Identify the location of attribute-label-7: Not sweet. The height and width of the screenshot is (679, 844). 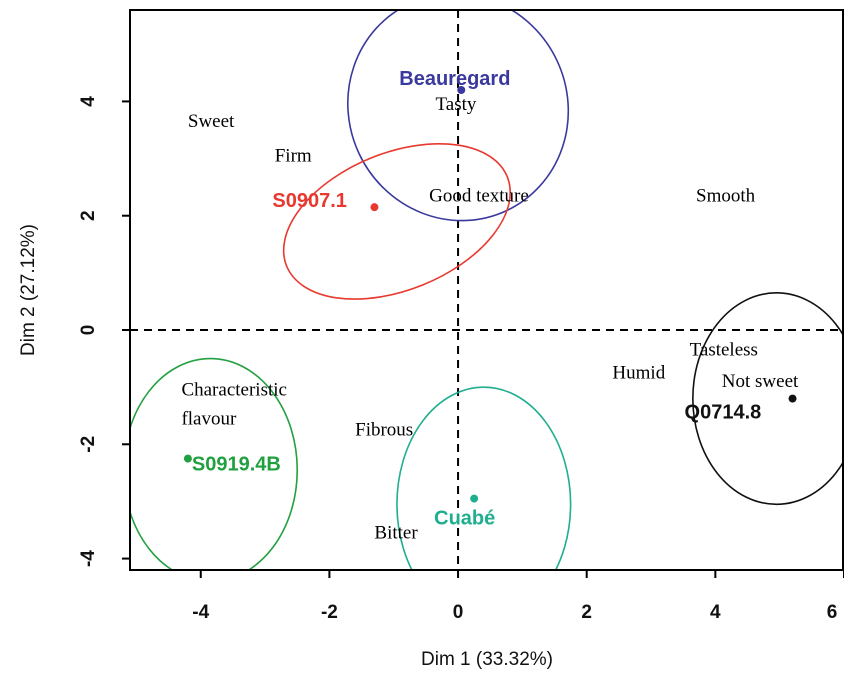
(760, 381).